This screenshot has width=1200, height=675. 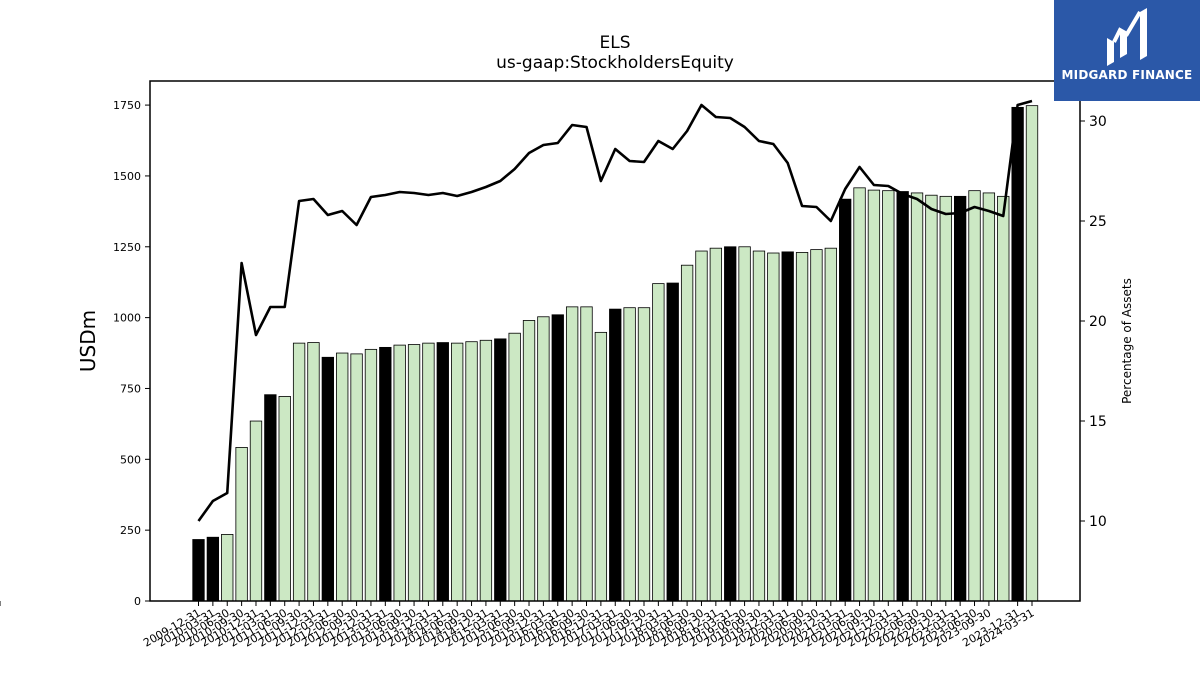 I want to click on left-tick-label: 250, so click(x=130, y=530).